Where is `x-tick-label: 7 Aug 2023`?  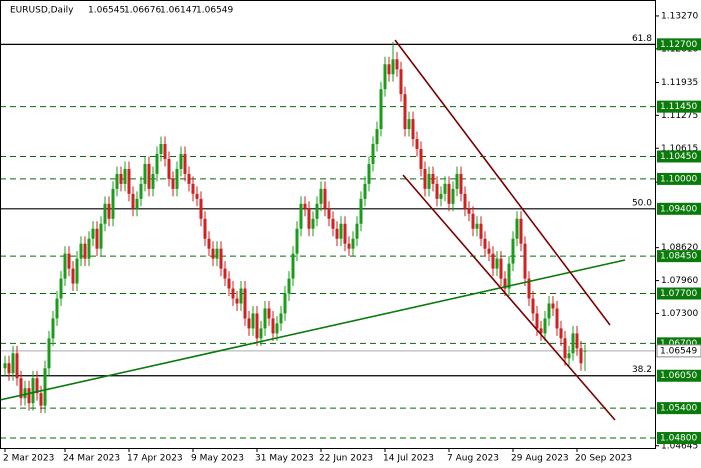 x-tick-label: 7 Aug 2023 is located at coordinates (473, 459).